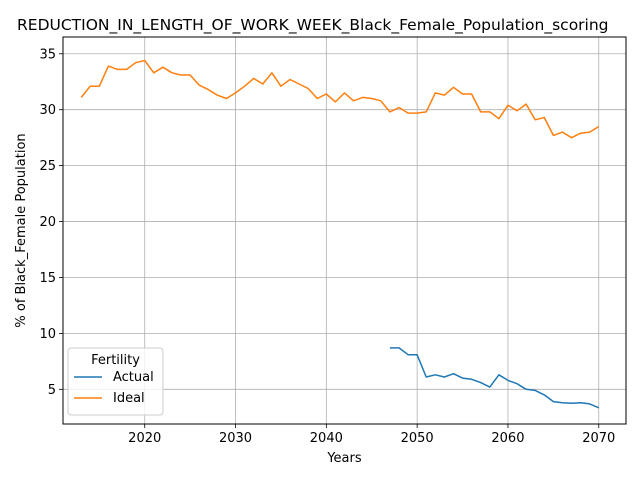 Image resolution: width=640 pixels, height=480 pixels. I want to click on y-tick-label: 30, so click(47, 110).